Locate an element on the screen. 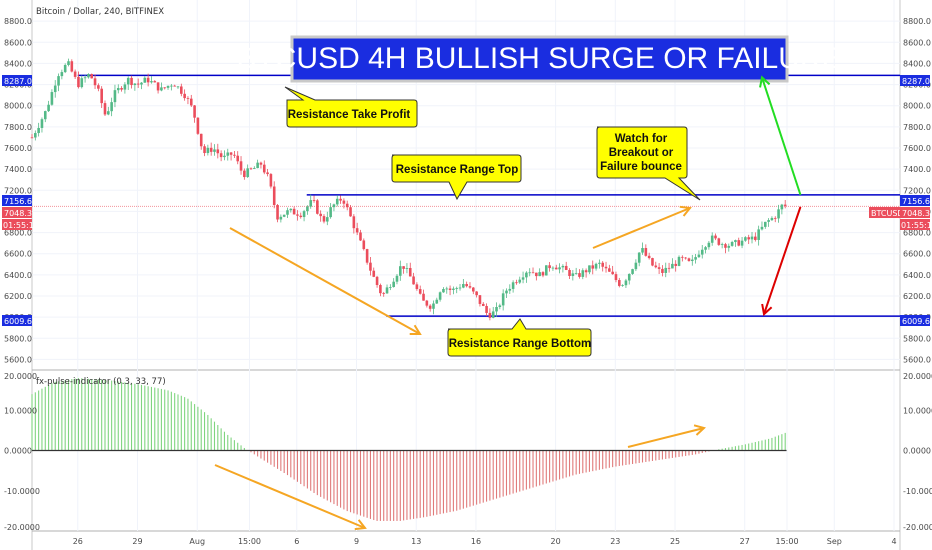 The width and height of the screenshot is (932, 550). arrow-breakout-head is located at coordinates (765, 81).